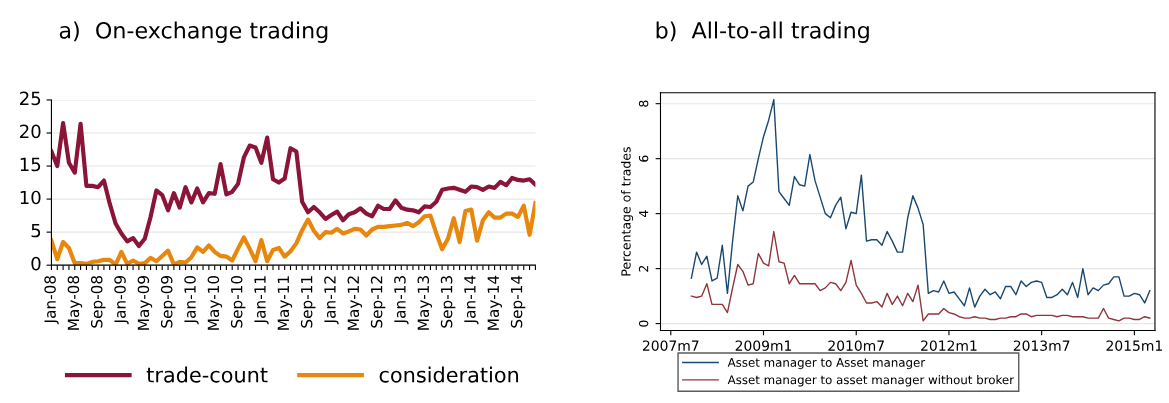 The width and height of the screenshot is (1169, 403). I want to click on y-tick-label: 15, so click(30, 164).